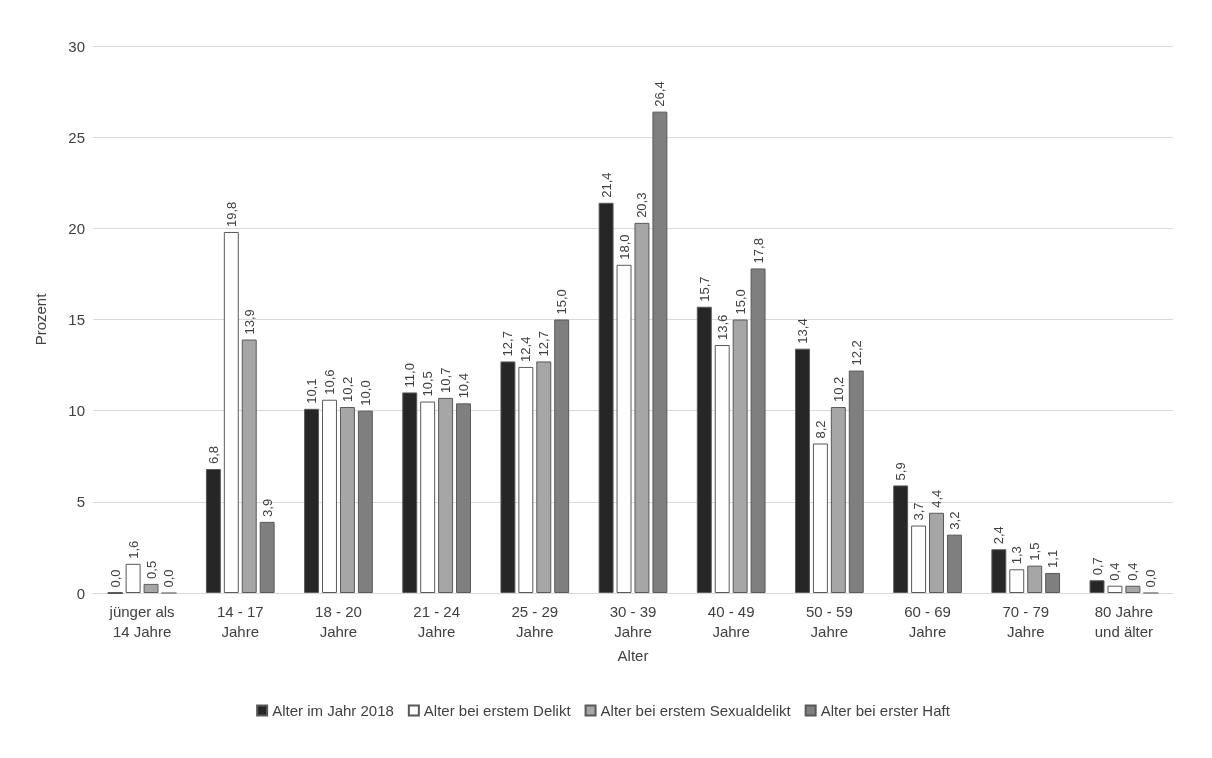 This screenshot has width=1212, height=758. I want to click on x-tick-label: 14 - 17 Jahre, so click(240, 621).